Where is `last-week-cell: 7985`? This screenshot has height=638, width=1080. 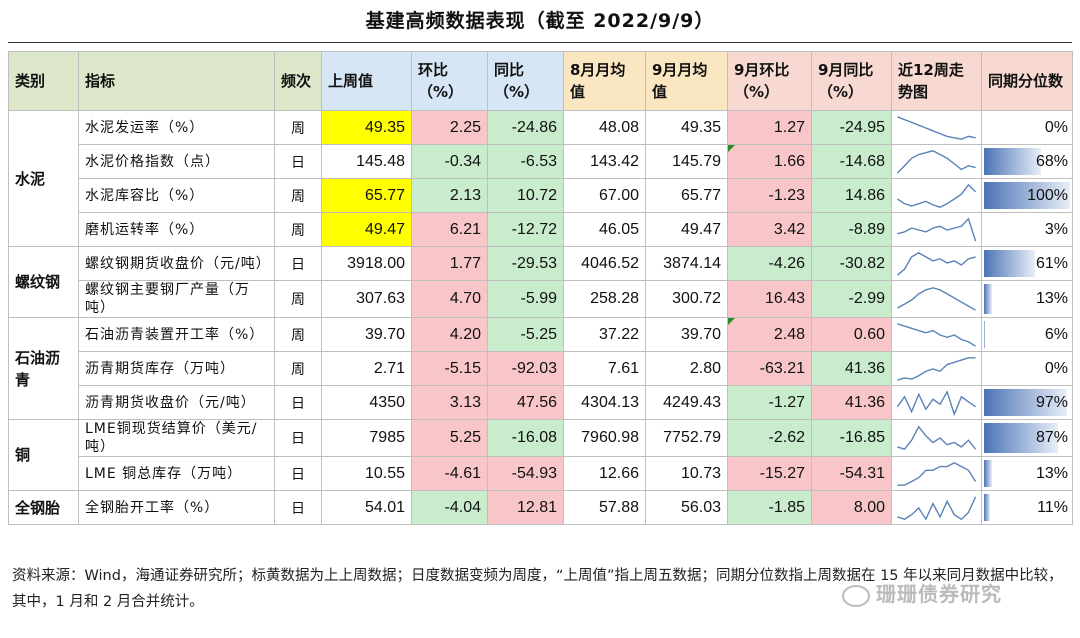 last-week-cell: 7985 is located at coordinates (366, 438).